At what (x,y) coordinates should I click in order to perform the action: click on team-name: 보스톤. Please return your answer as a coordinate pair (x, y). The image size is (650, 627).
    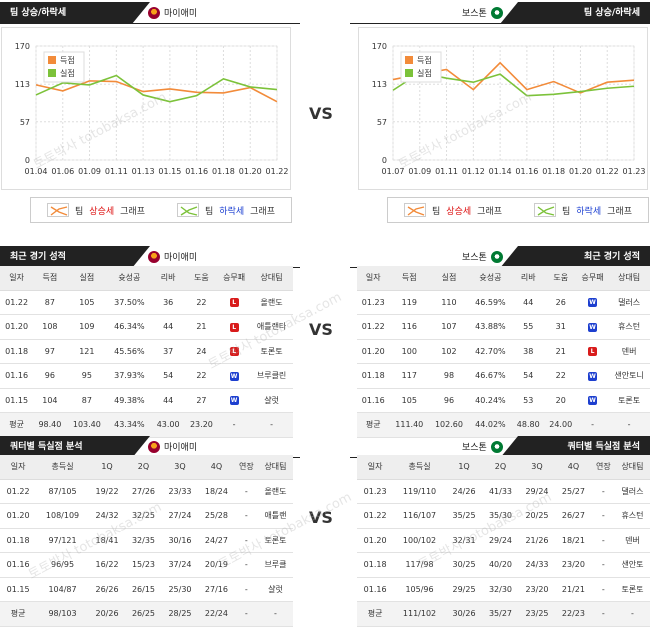
    Looking at the image, I should click on (474, 448).